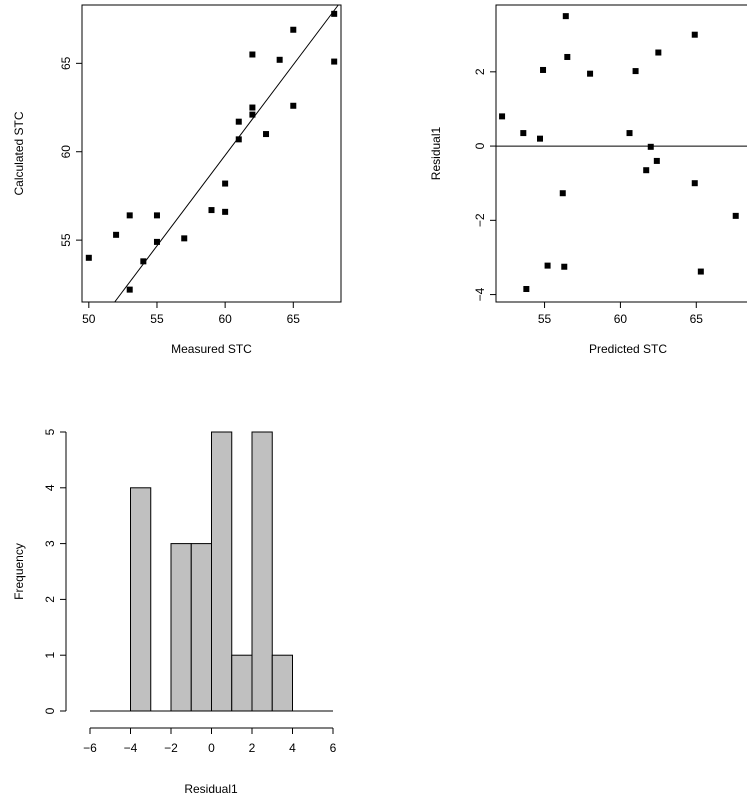 The height and width of the screenshot is (801, 747). What do you see at coordinates (171, 748) in the screenshot?
I see `x-tick-label: −2` at bounding box center [171, 748].